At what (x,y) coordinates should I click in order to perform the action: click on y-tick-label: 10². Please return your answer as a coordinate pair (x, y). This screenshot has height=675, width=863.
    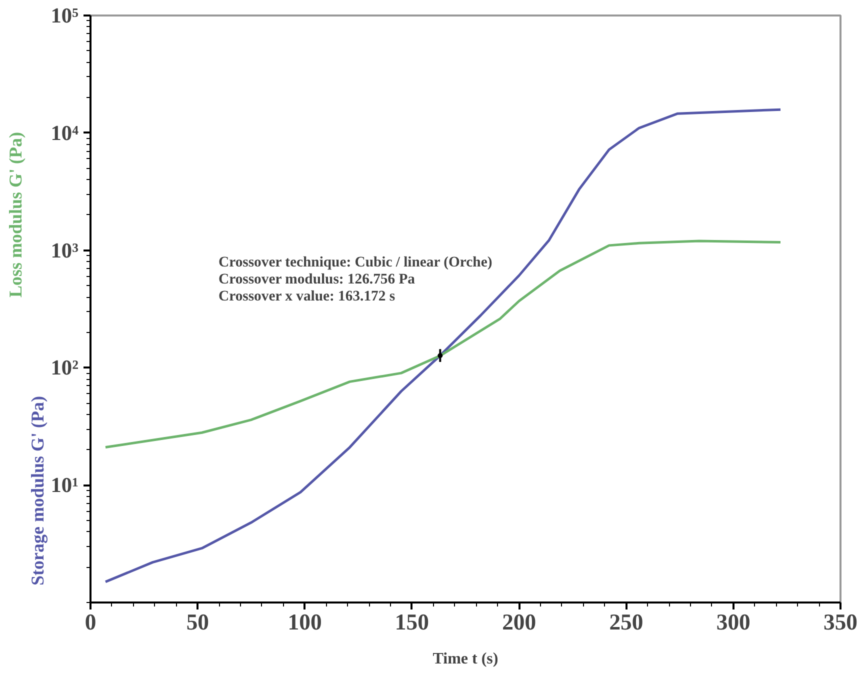
    Looking at the image, I should click on (64, 368).